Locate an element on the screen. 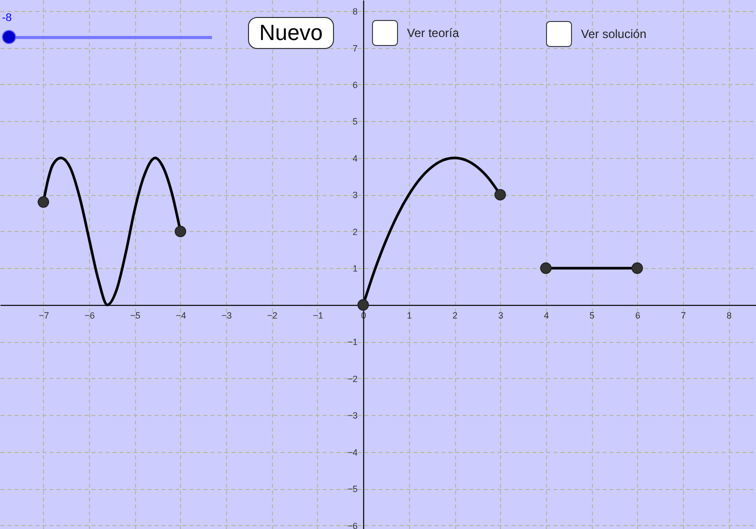 This screenshot has width=756, height=529. x-tick-label: 4 is located at coordinates (546, 315).